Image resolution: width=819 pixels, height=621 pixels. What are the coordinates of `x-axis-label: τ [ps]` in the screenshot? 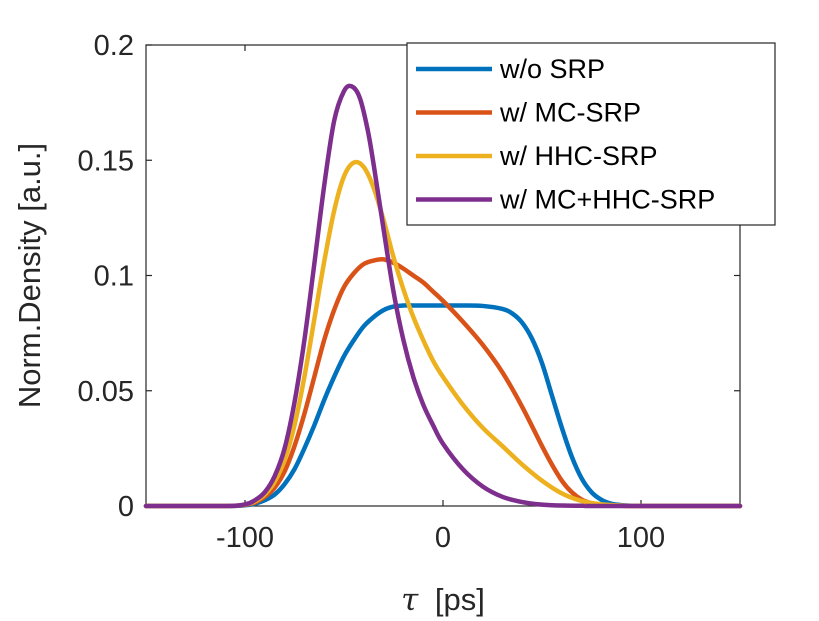 It's located at (443, 600).